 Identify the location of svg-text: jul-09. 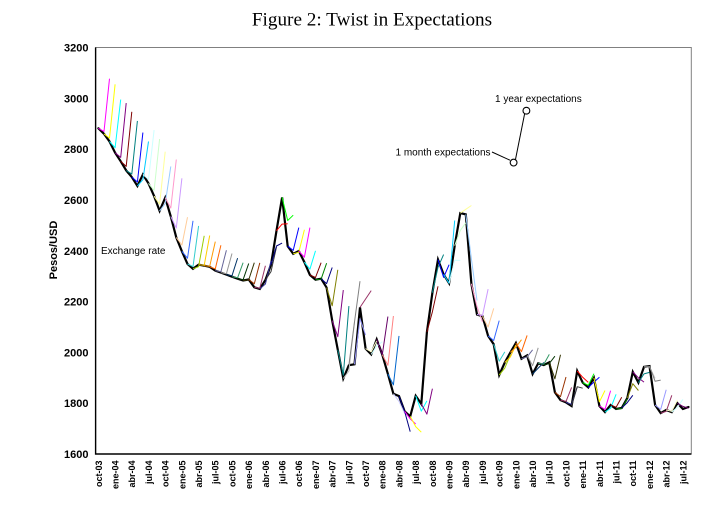
(483, 473).